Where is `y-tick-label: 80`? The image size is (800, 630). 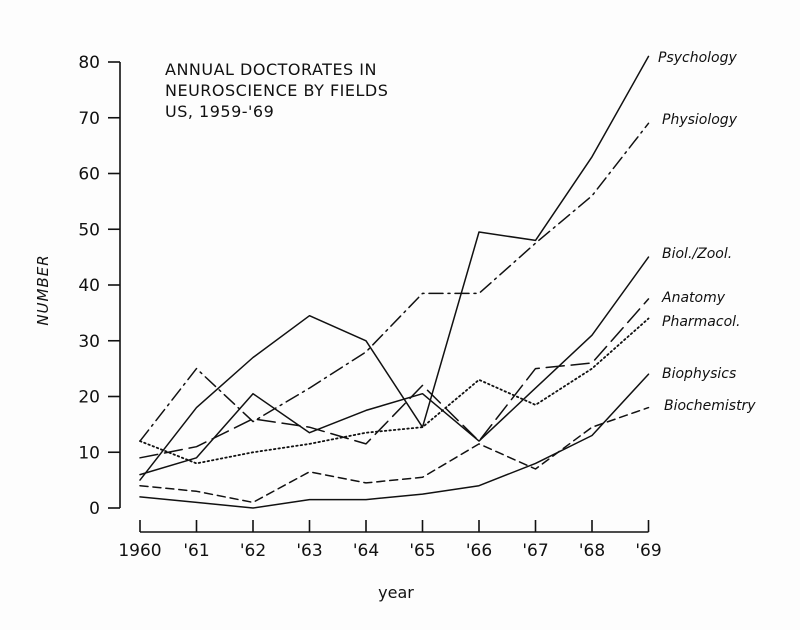
y-tick-label: 80 is located at coordinates (89, 63).